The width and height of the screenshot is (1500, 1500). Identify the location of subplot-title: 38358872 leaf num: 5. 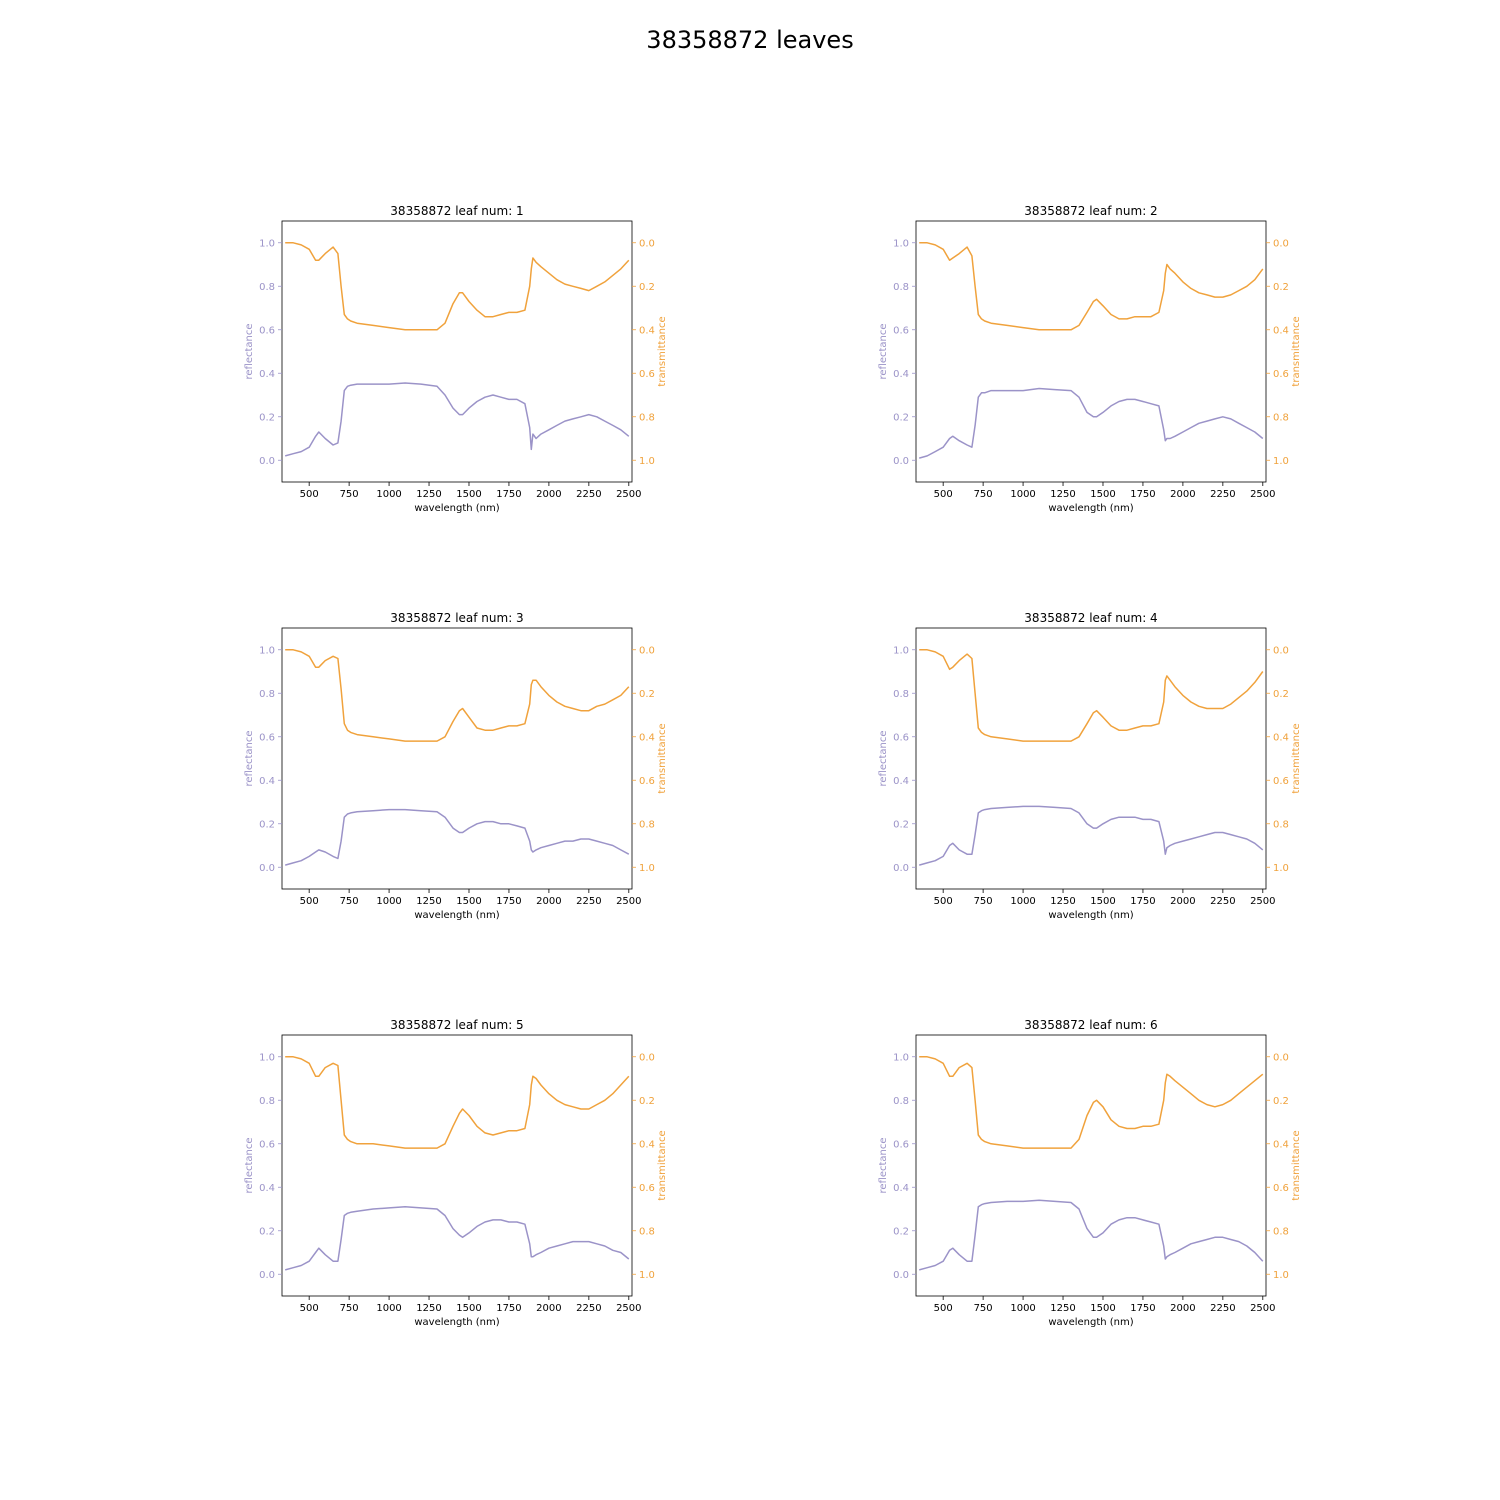
(456, 1025).